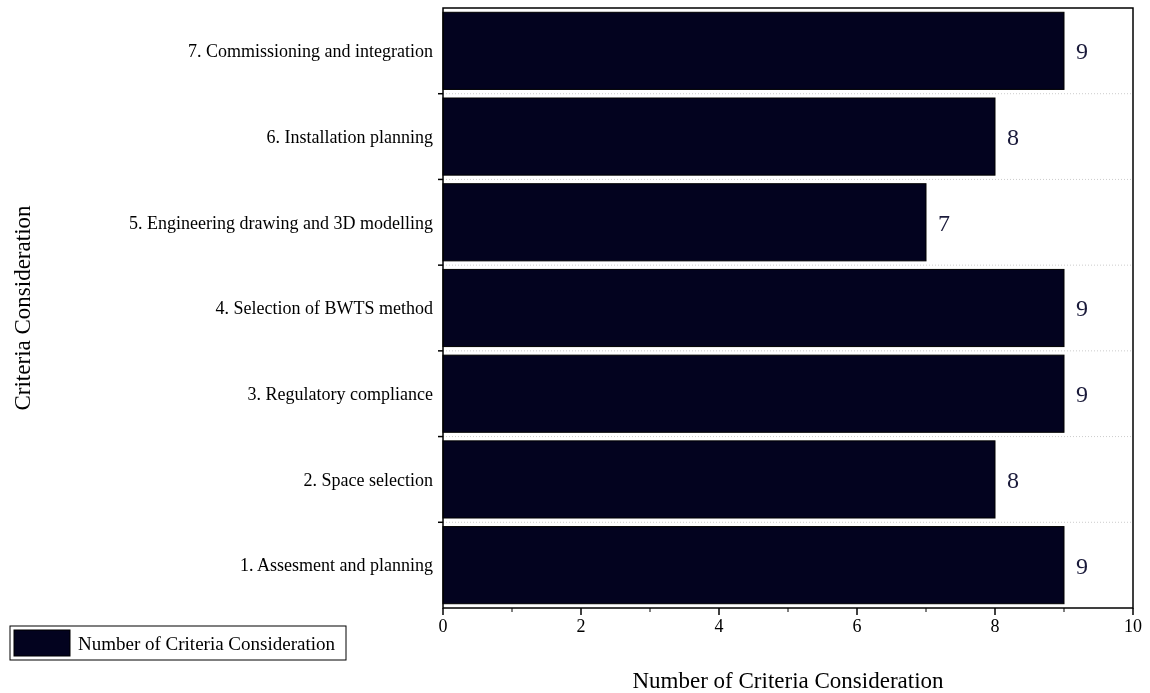  What do you see at coordinates (349, 136) in the screenshot?
I see `y-tick-label: 6. Installation planning` at bounding box center [349, 136].